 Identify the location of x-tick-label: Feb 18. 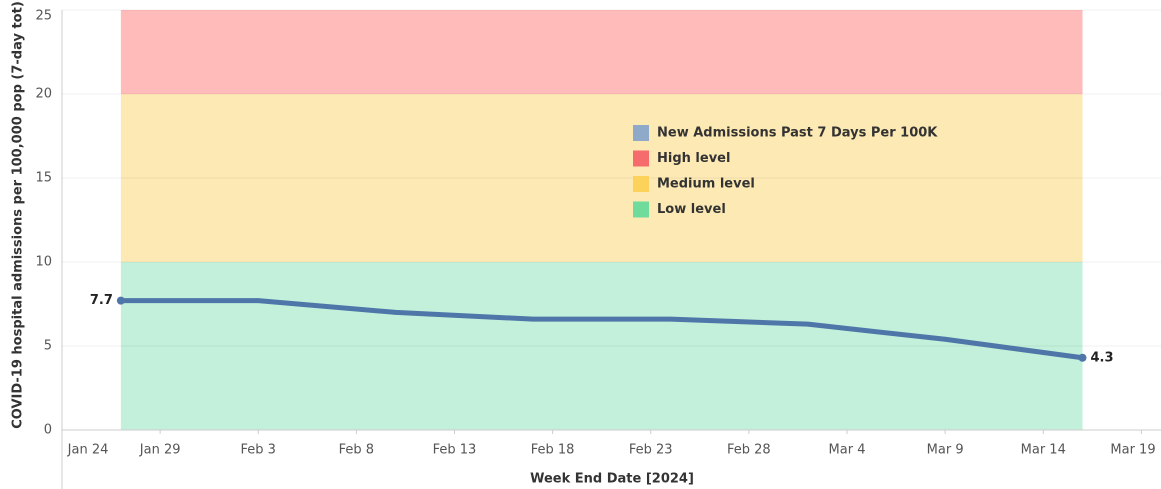
(553, 450).